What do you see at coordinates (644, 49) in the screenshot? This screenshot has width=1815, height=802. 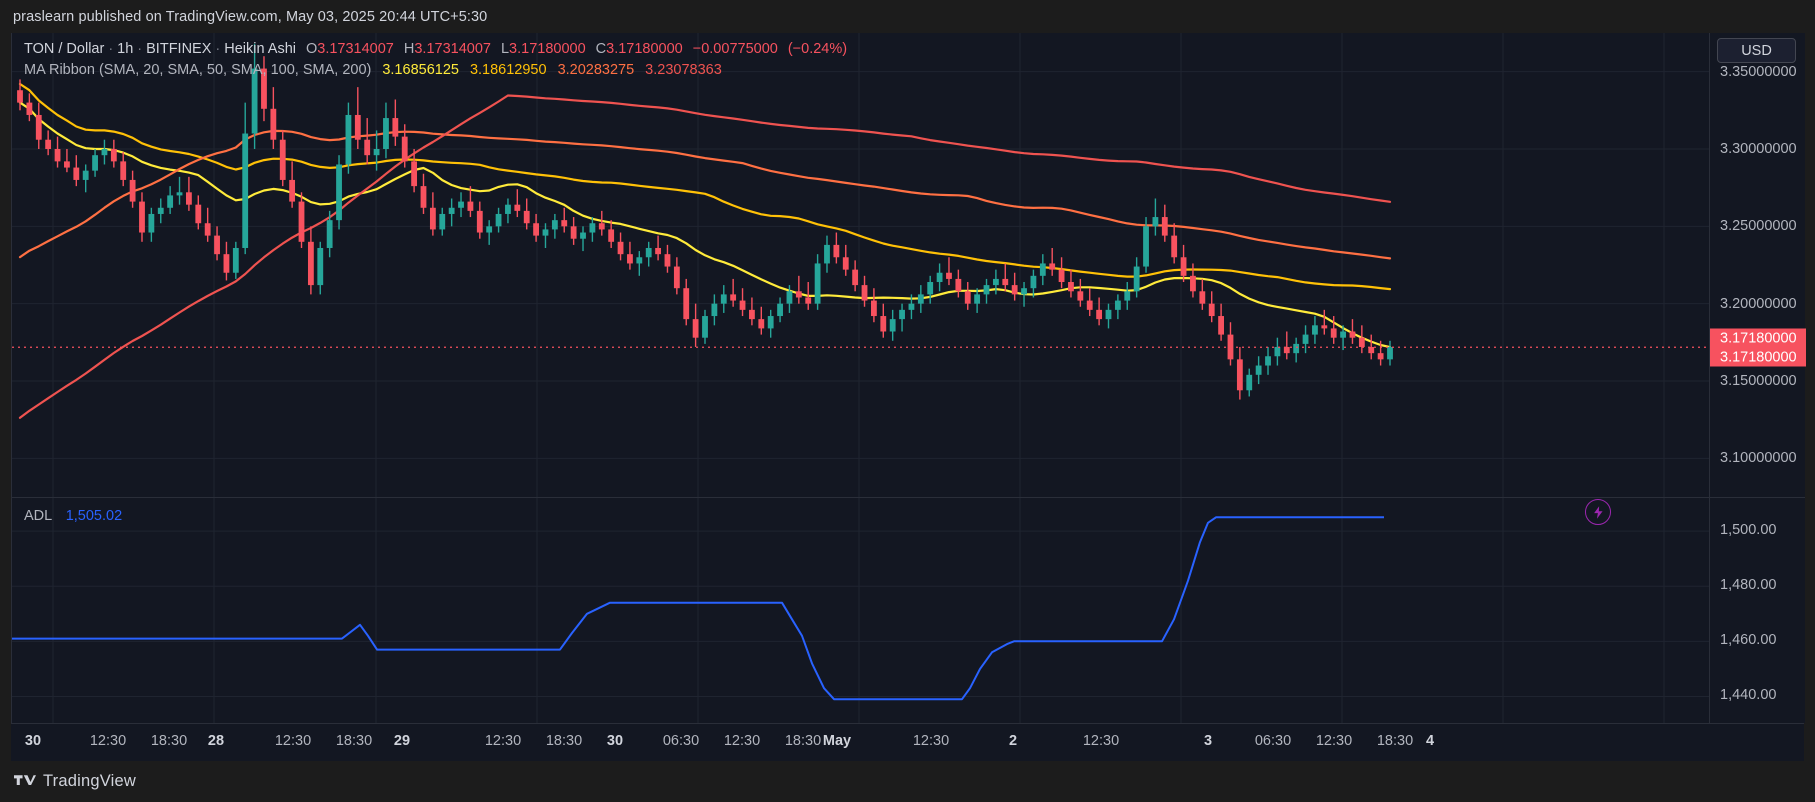 I see `close-value: 3.17180000` at bounding box center [644, 49].